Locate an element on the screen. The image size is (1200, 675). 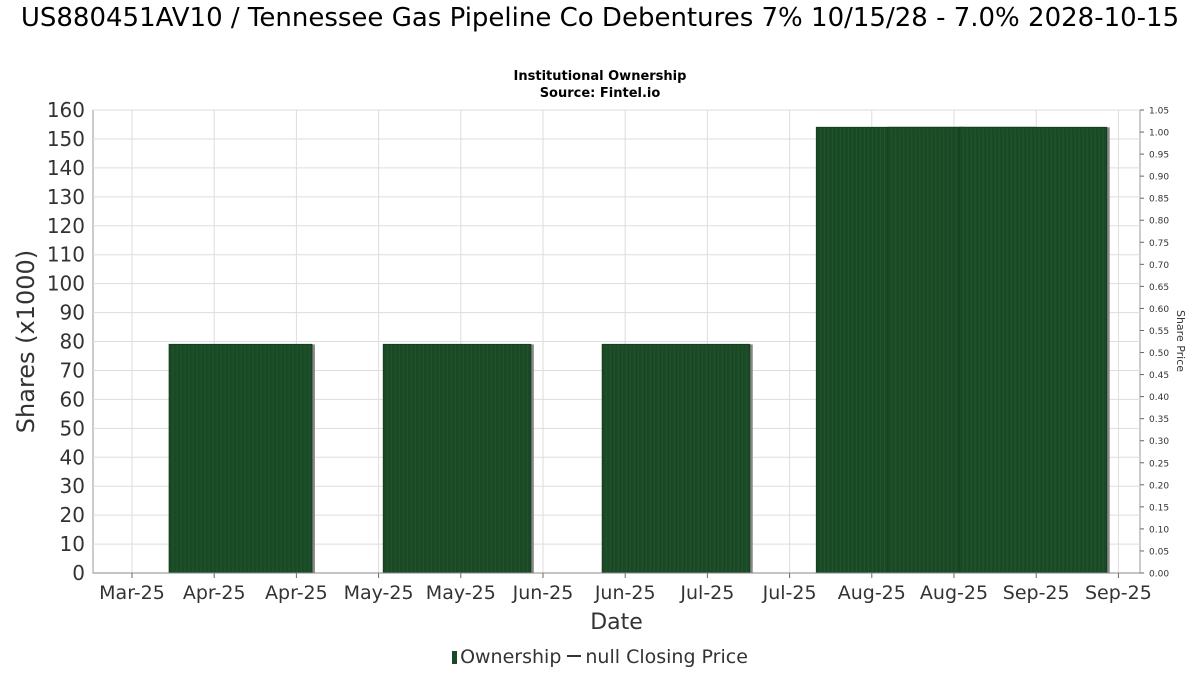
y2-tick-label: 0.95 is located at coordinates (1159, 156).